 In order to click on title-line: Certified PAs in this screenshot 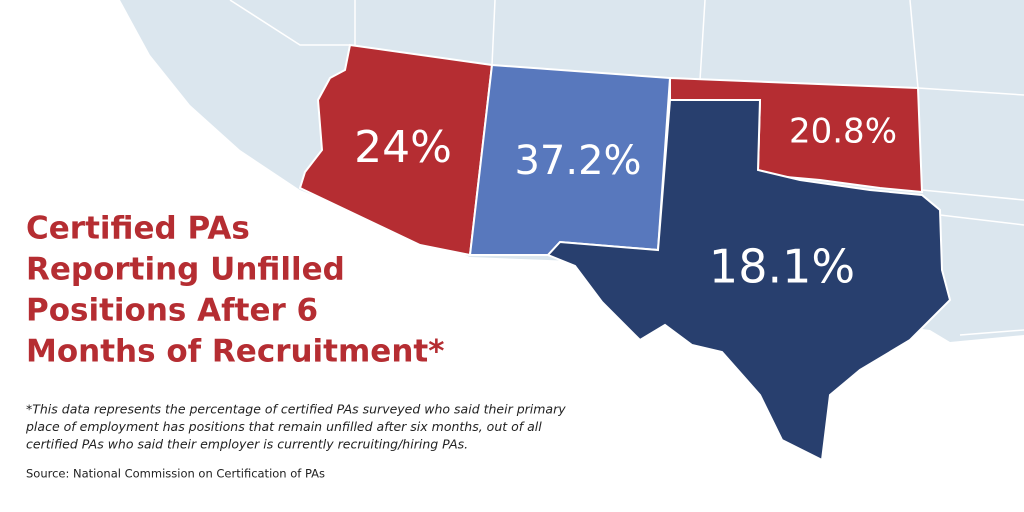, I will do `click(138, 229)`.